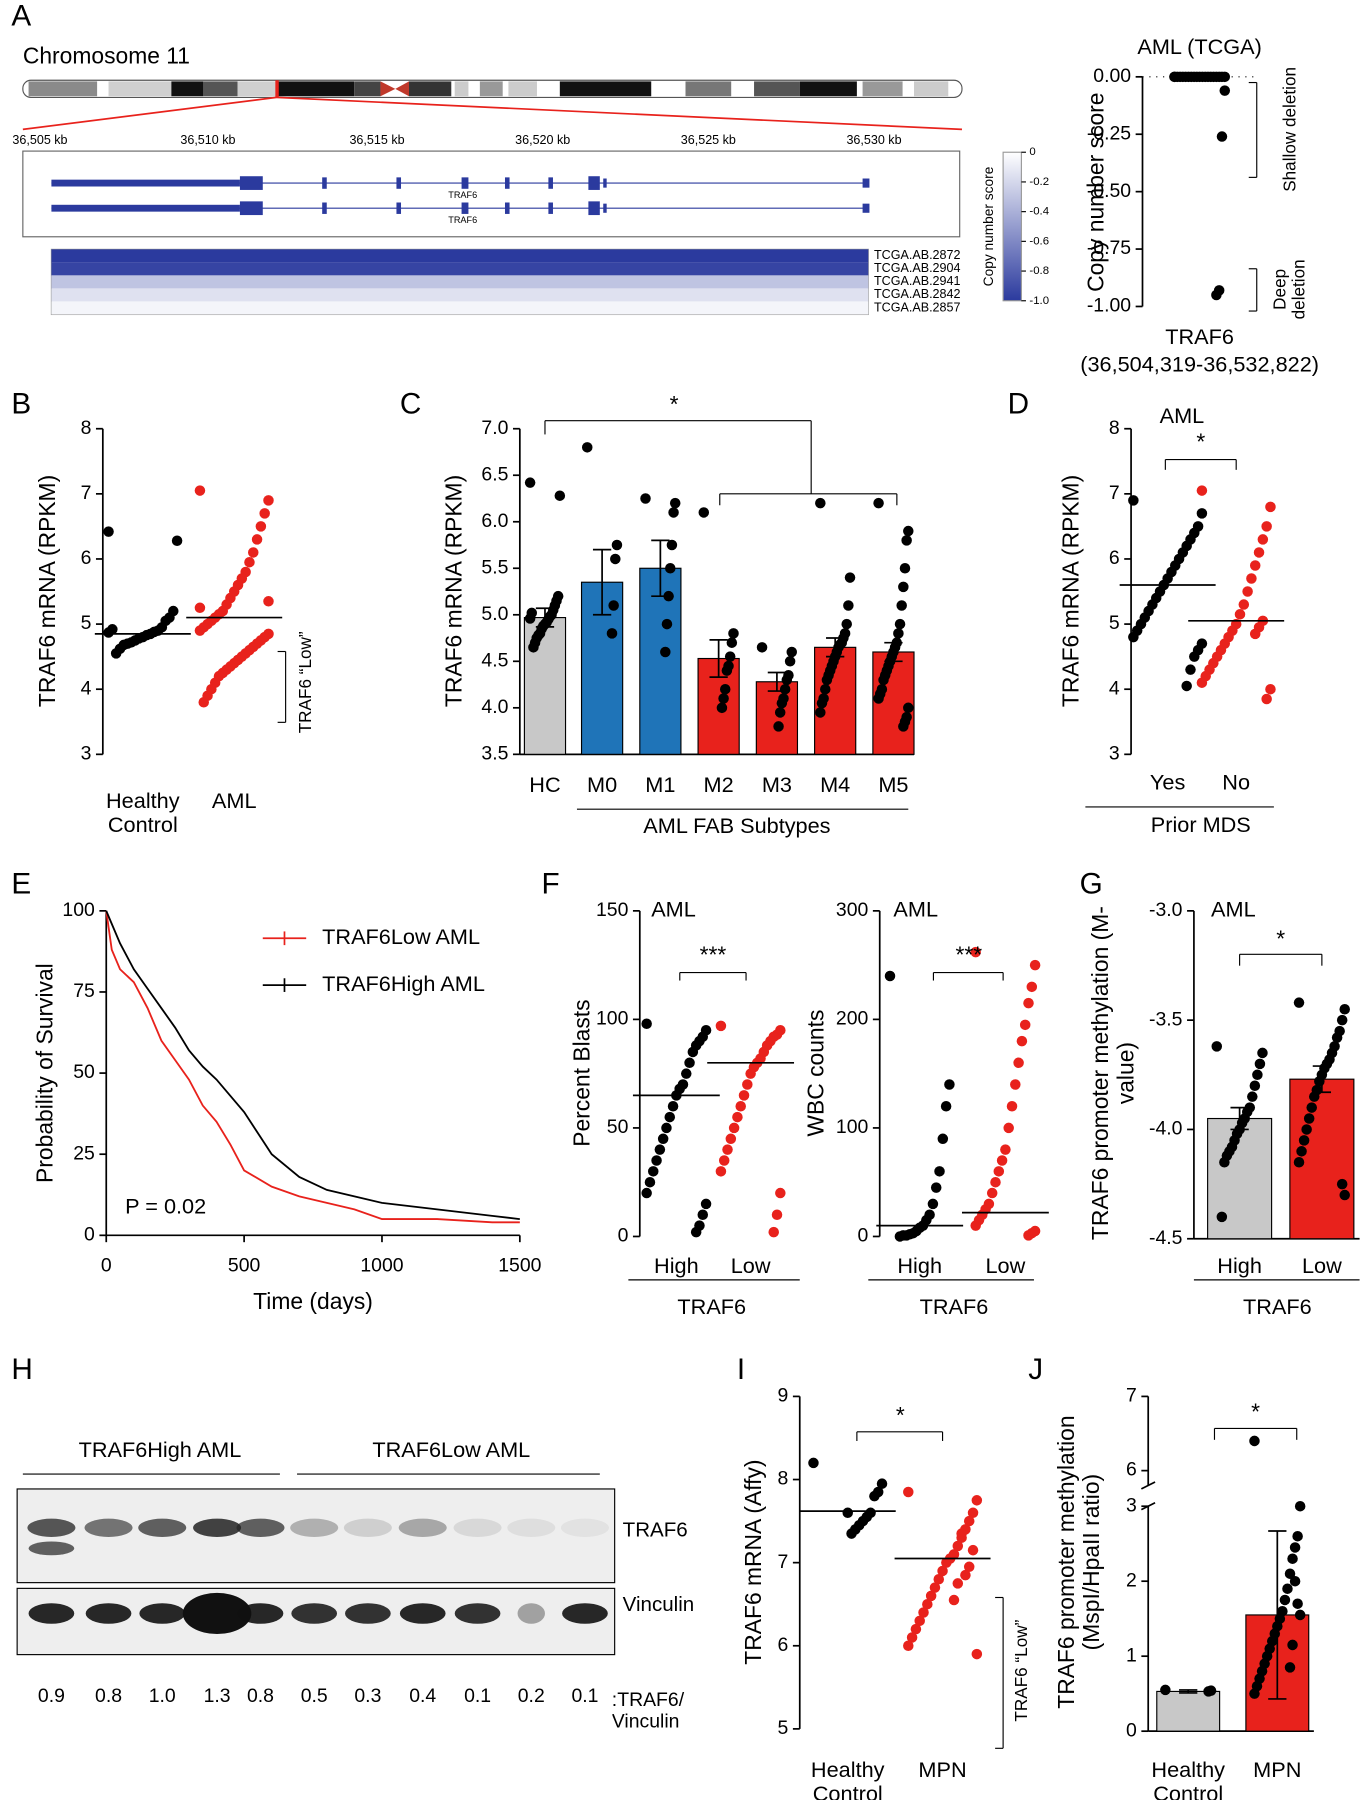 This screenshot has height=1805, width=1371. I want to click on y-tick-label: 7.0, so click(494, 428).